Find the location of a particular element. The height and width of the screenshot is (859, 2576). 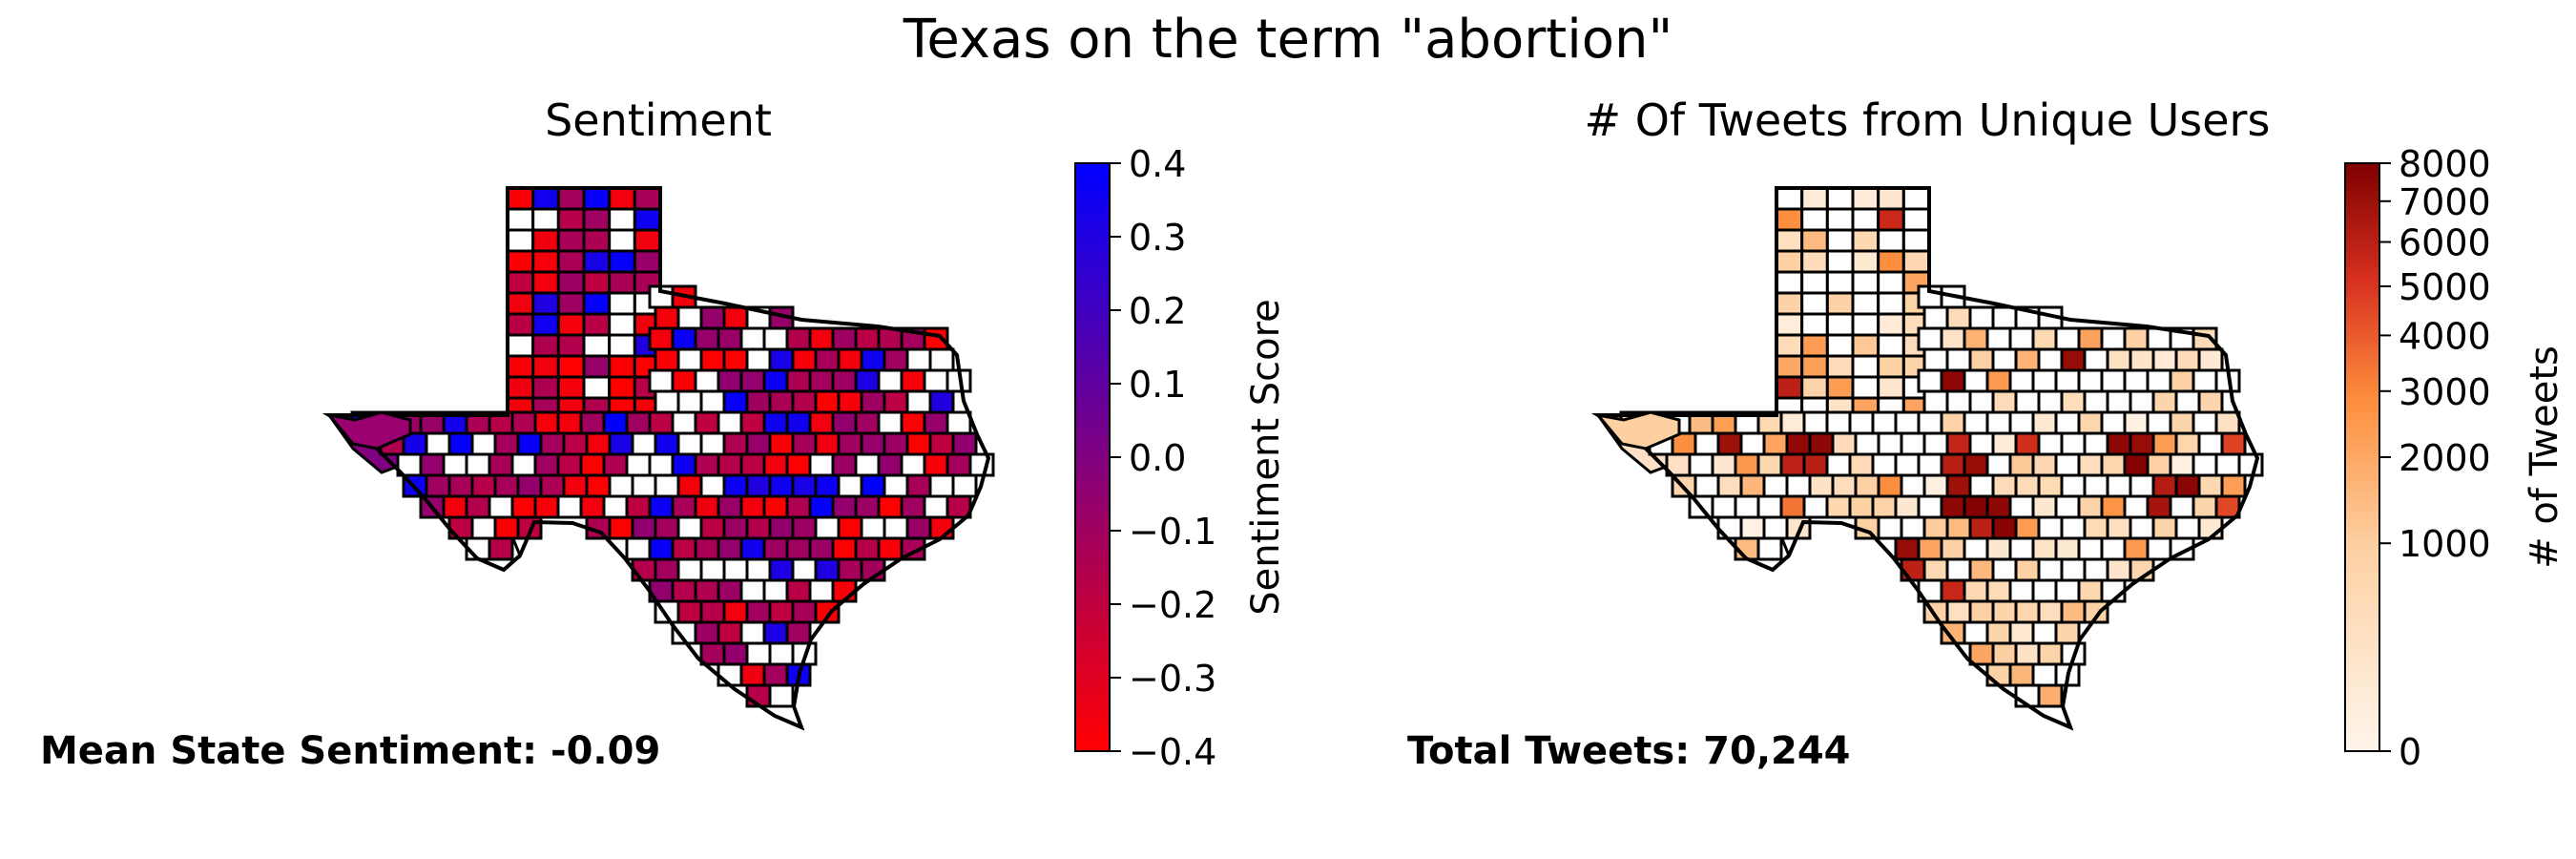

mean-sentiment-label: Mean State Sentiment: -0.09 is located at coordinates (350, 751).